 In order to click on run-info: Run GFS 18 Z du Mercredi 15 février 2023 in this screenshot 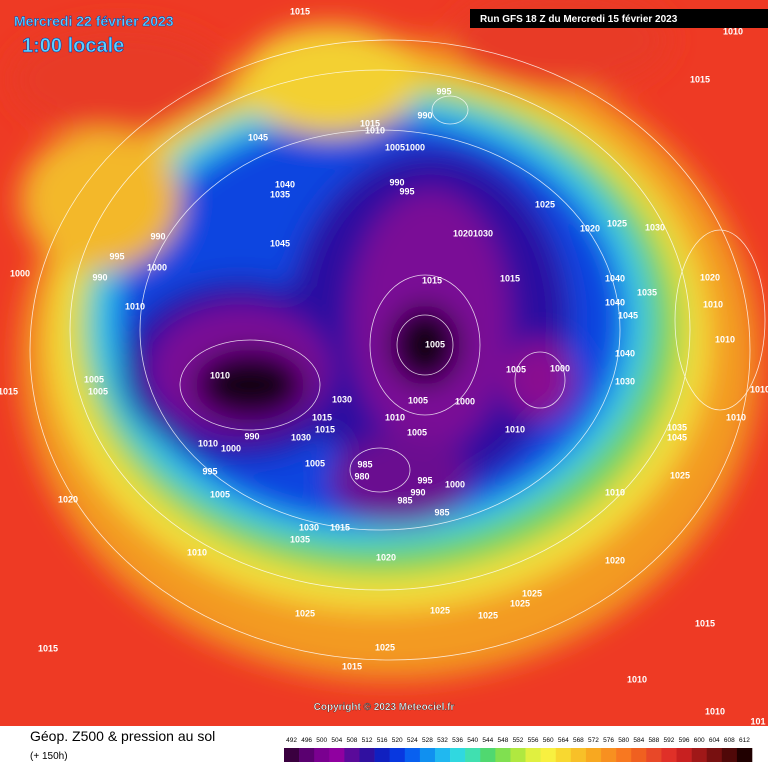, I will do `click(579, 19)`.